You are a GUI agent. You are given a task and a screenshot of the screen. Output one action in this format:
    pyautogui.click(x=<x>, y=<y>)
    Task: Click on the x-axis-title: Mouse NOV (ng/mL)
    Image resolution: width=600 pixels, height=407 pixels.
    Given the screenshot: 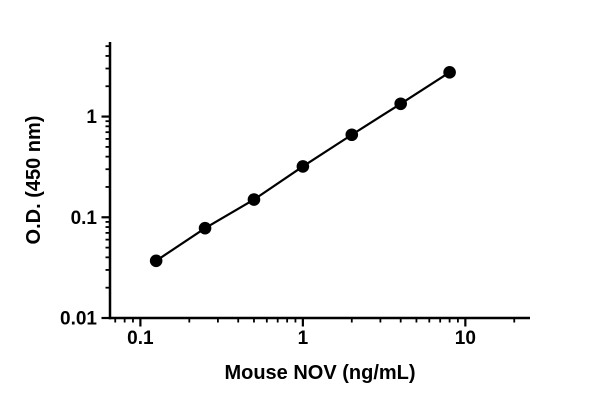 What is the action you would take?
    pyautogui.click(x=319, y=373)
    